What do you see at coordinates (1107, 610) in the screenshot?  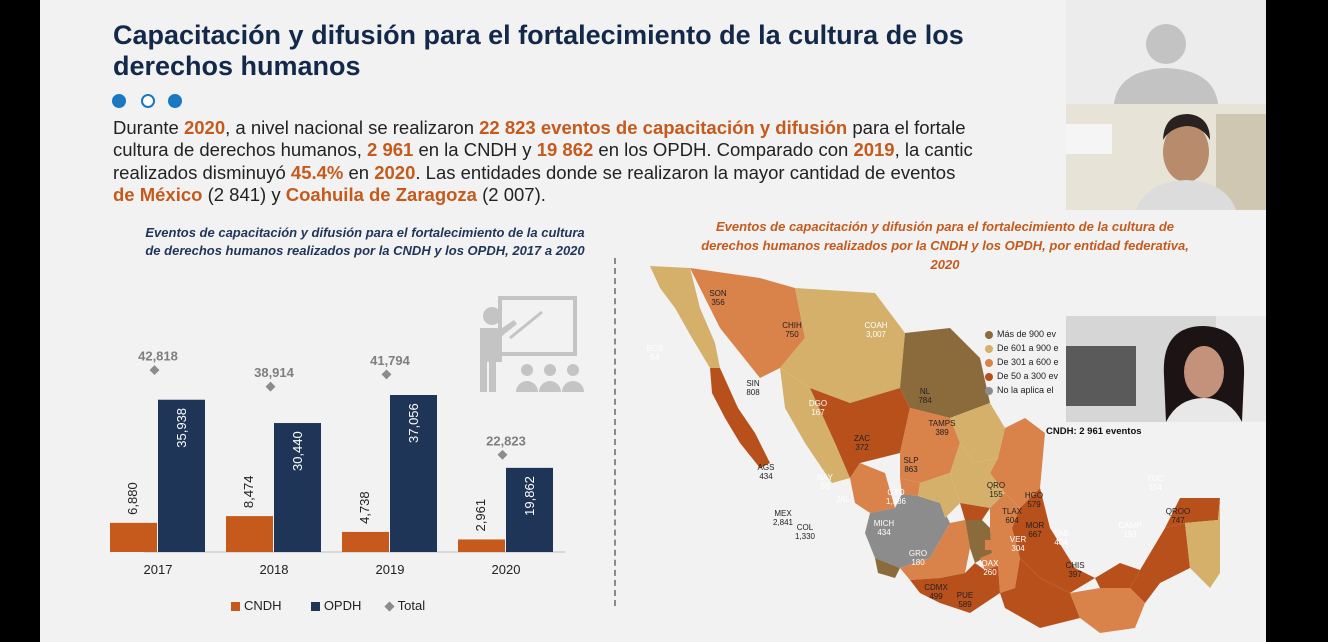 I see `state-chis` at bounding box center [1107, 610].